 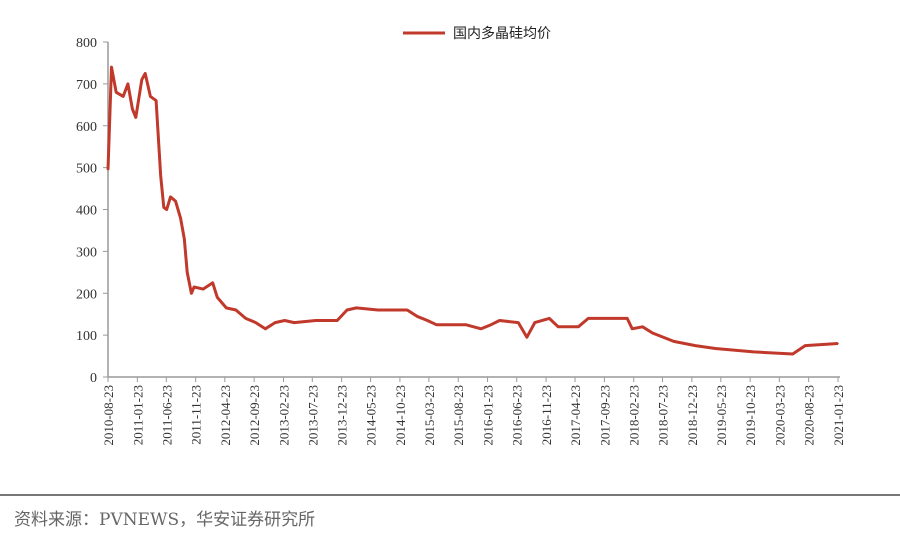 I want to click on x-tick-label: 2013-02-23, so click(x=283, y=415).